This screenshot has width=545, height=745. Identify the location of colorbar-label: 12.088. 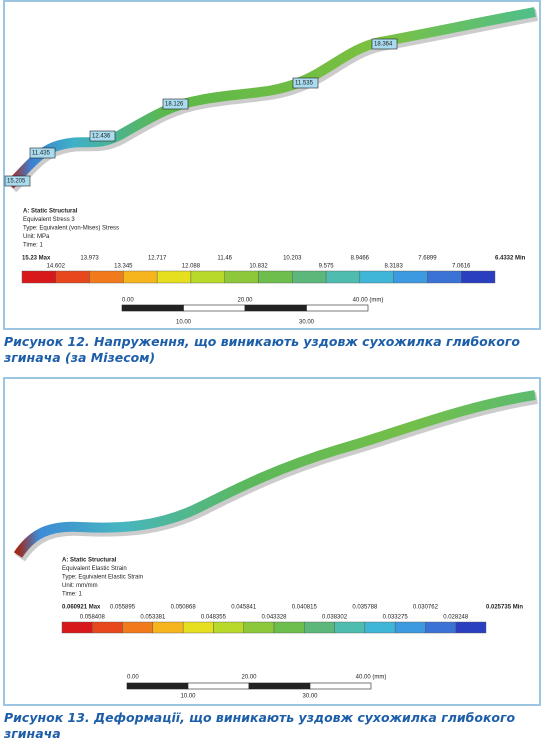
(191, 267).